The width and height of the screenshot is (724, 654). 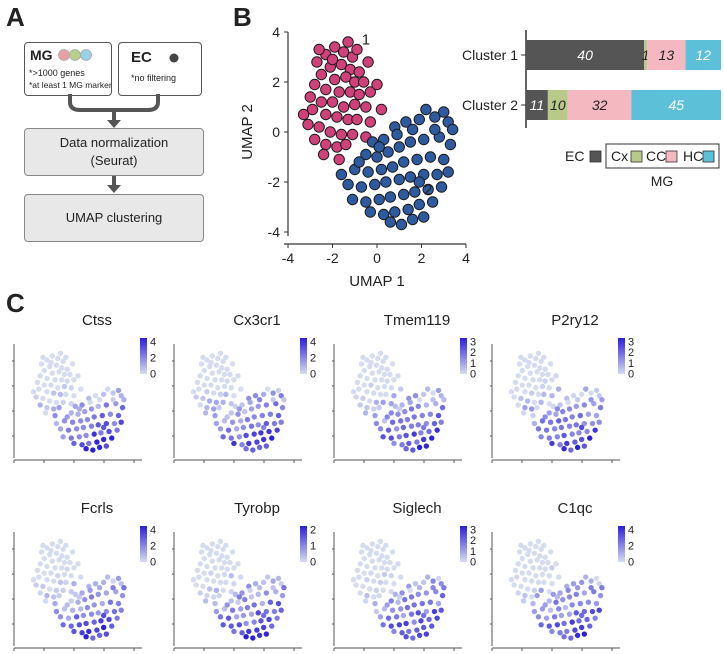 What do you see at coordinates (667, 55) in the screenshot?
I see `stackbar-value-label: 13` at bounding box center [667, 55].